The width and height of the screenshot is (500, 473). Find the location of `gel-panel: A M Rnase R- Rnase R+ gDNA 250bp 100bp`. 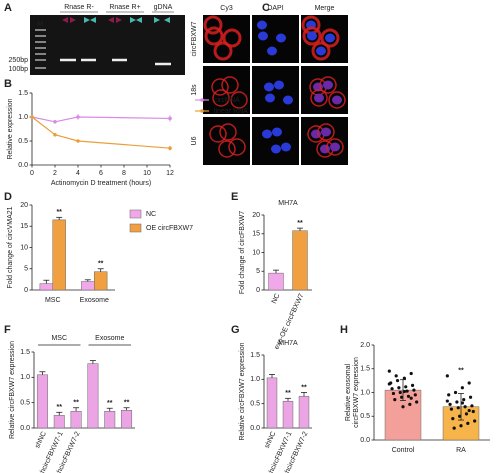

gel-panel: A M Rnase R- Rnase R+ gDNA 250bp 100bp is located at coordinates (94, 38).